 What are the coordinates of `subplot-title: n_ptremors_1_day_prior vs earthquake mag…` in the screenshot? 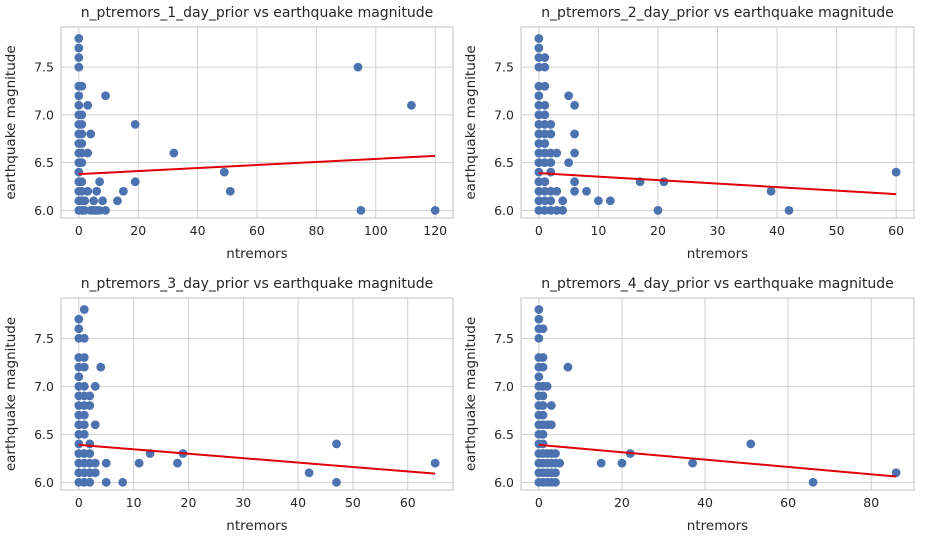 It's located at (257, 13).